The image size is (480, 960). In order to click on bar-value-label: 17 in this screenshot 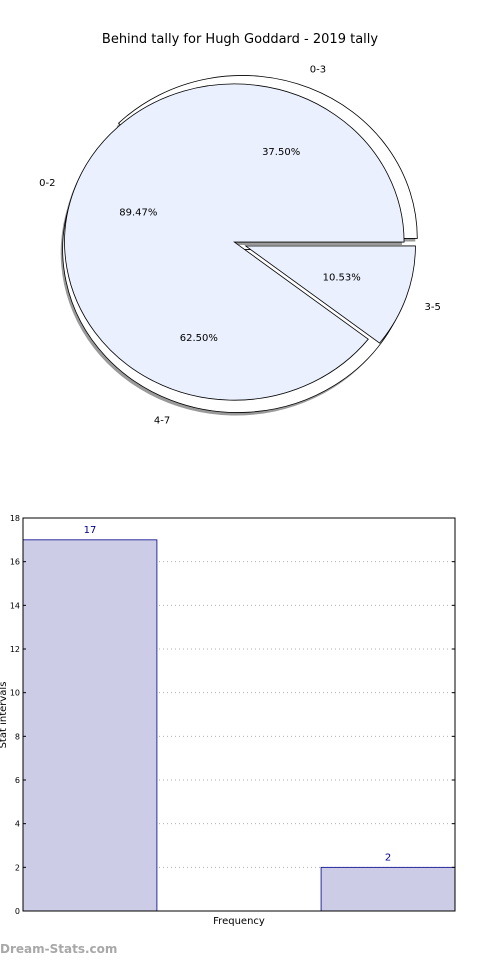, I will do `click(90, 530)`.